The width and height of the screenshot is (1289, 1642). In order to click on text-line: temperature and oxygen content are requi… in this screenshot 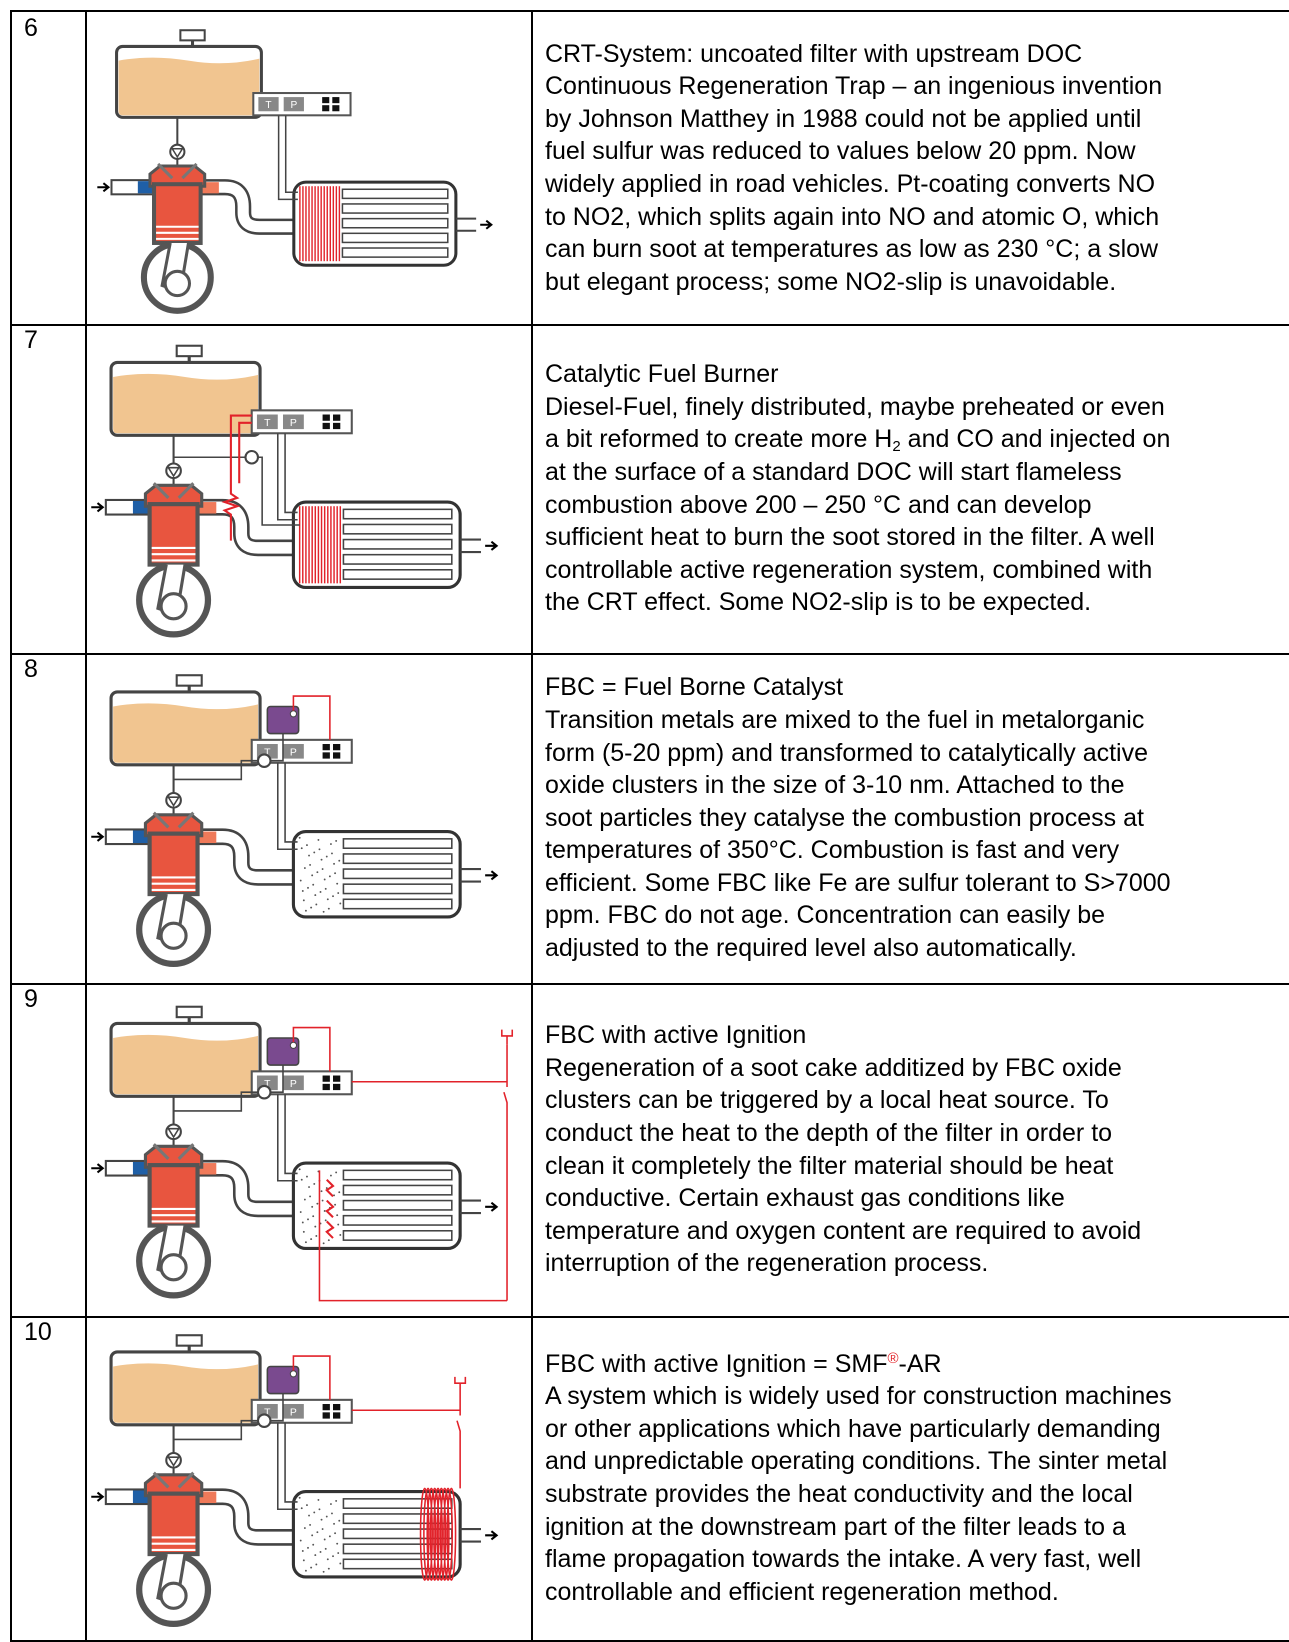, I will do `click(843, 1230)`.